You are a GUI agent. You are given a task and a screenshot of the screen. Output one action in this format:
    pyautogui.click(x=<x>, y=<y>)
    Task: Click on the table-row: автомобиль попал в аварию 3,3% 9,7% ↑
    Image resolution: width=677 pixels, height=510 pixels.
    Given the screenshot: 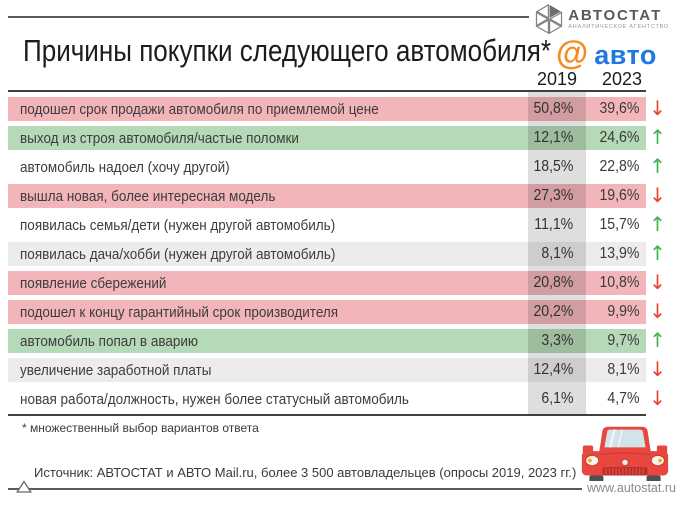 What is the action you would take?
    pyautogui.click(x=338, y=341)
    